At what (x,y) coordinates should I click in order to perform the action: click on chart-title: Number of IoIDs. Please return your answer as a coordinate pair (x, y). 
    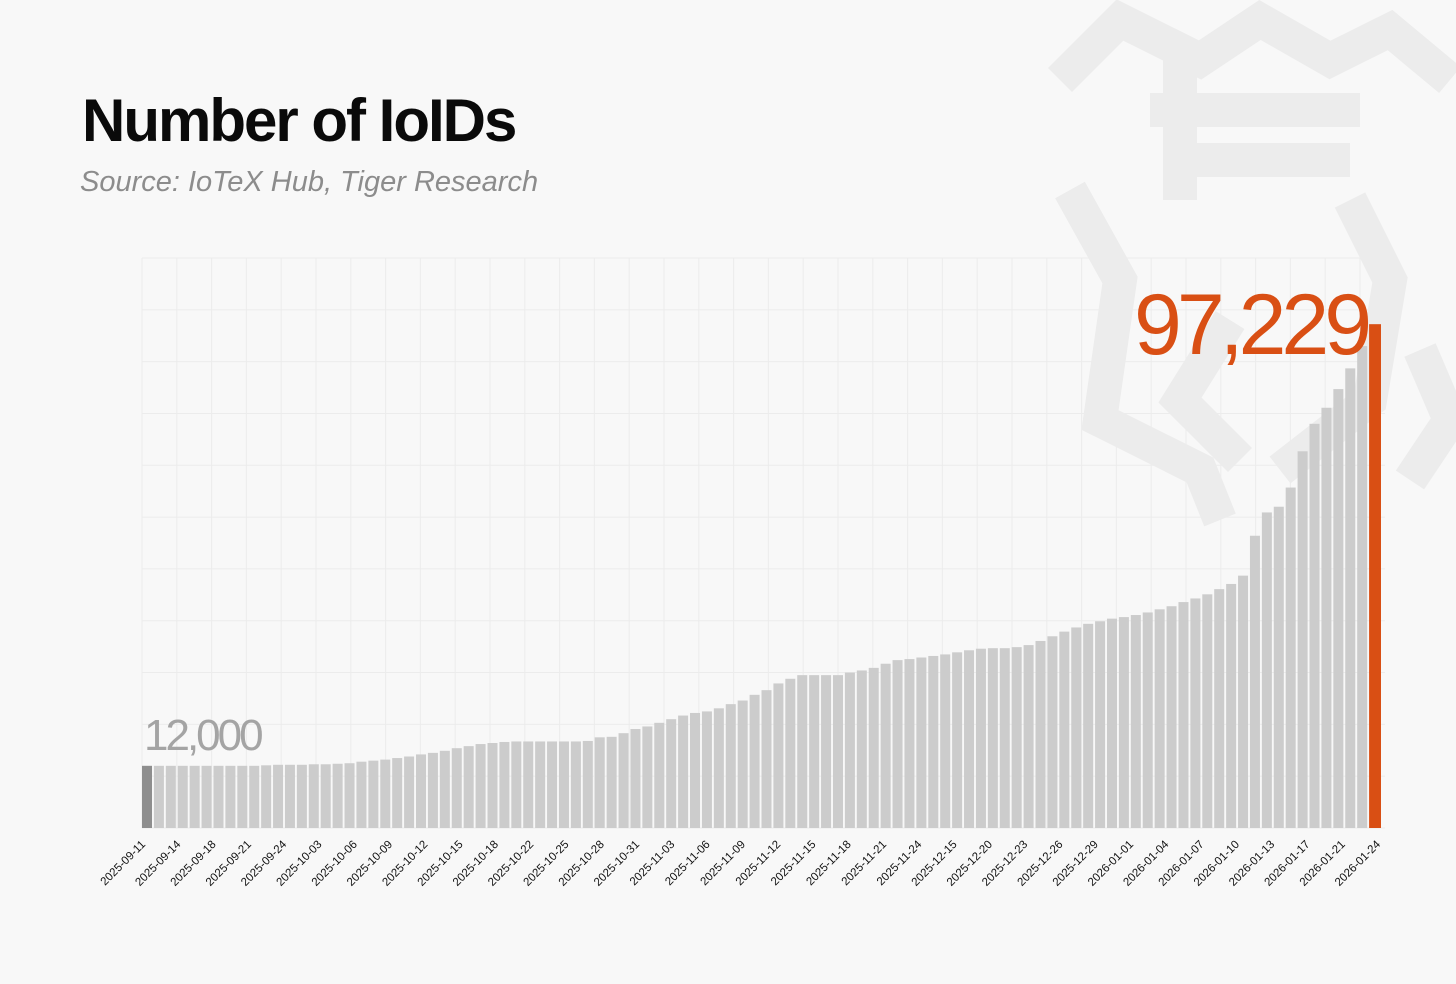
    Looking at the image, I should click on (299, 120).